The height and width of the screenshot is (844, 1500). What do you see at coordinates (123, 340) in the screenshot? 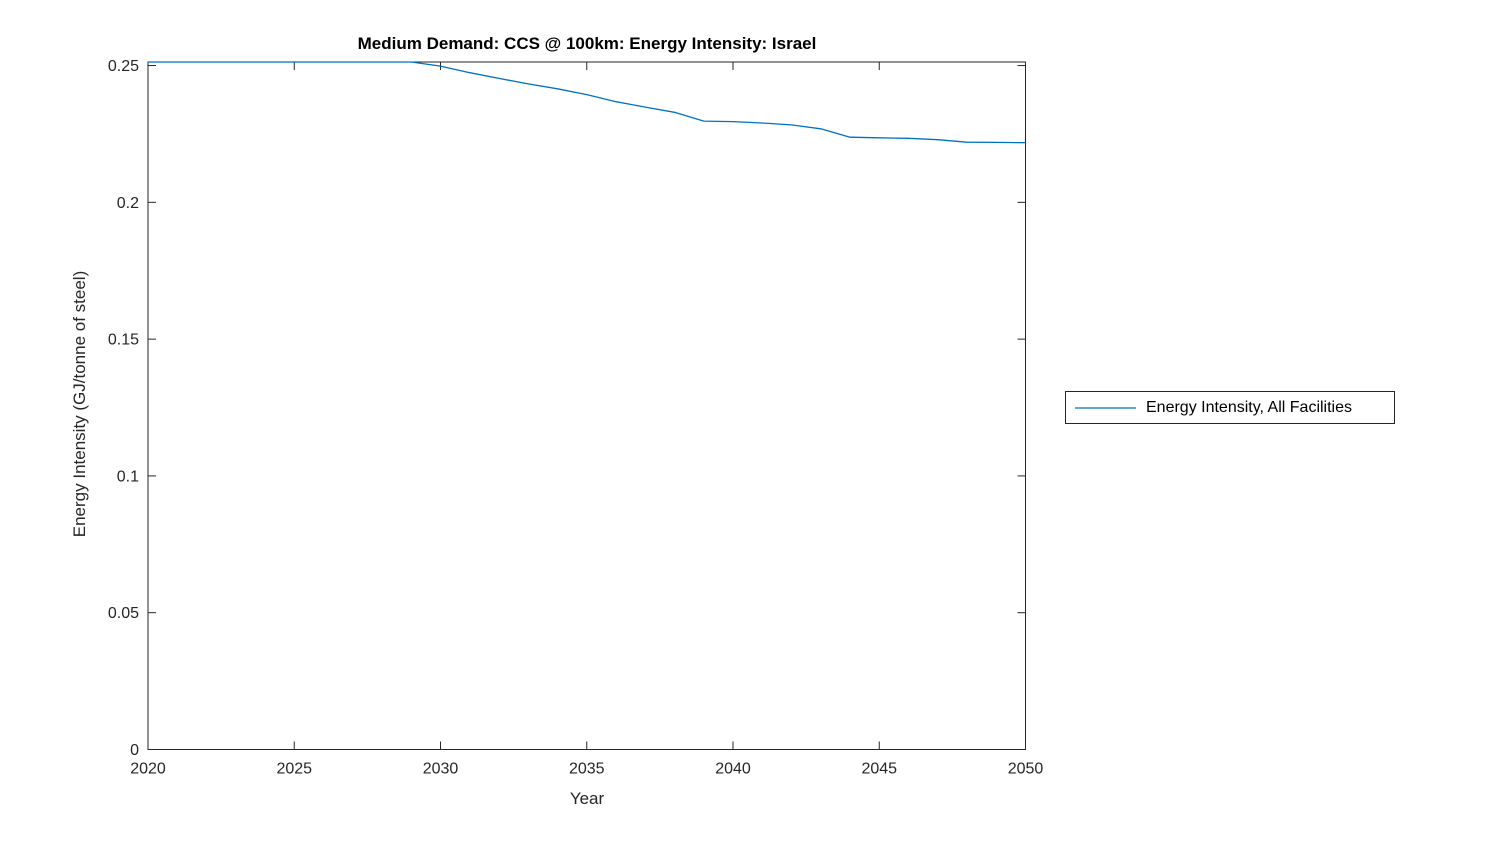
I see `y-tick-label: 0.15` at bounding box center [123, 340].